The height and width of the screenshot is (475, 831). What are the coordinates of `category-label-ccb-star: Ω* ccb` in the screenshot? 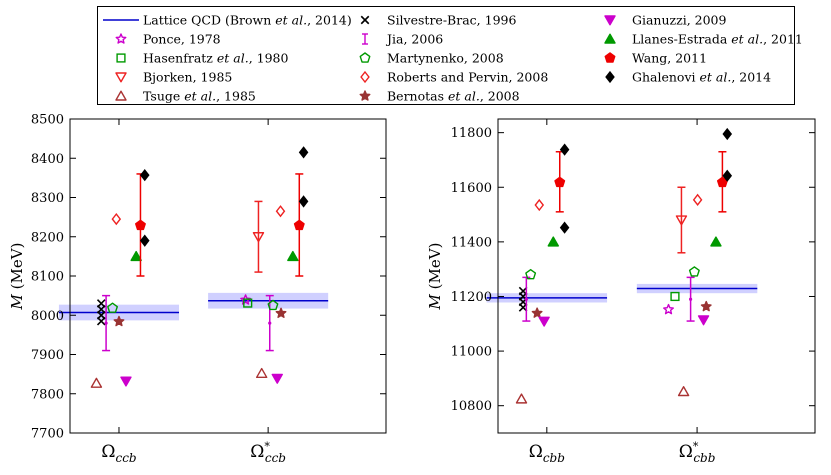 It's located at (268, 452).